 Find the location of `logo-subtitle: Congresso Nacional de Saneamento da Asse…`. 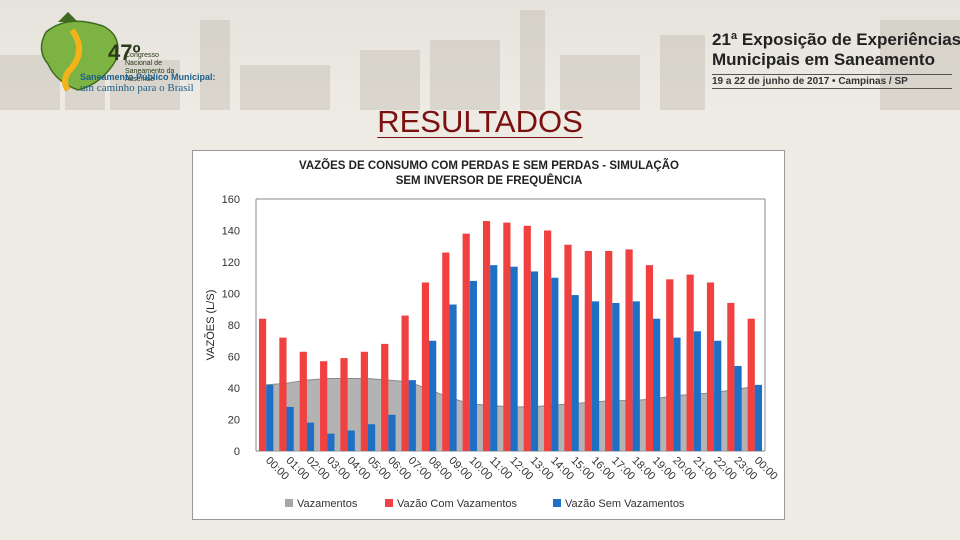

logo-subtitle: Congresso Nacional de Saneamento da Asse… is located at coordinates (150, 67).